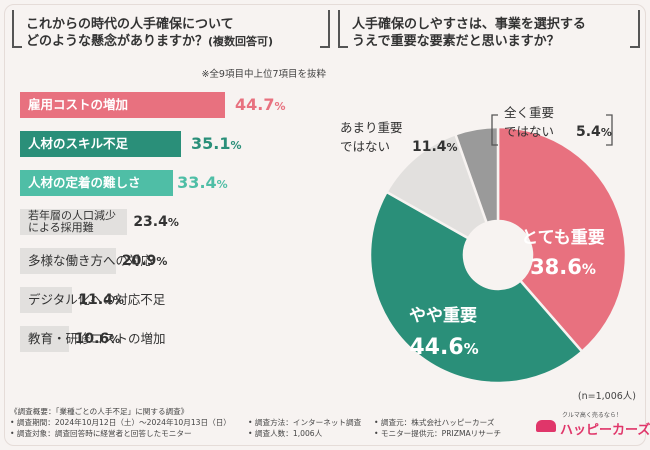 This screenshot has height=450, width=650. Describe the element at coordinates (175, 300) in the screenshot. I see `bar-row: デジタル化への対応不足 11.4%` at that location.